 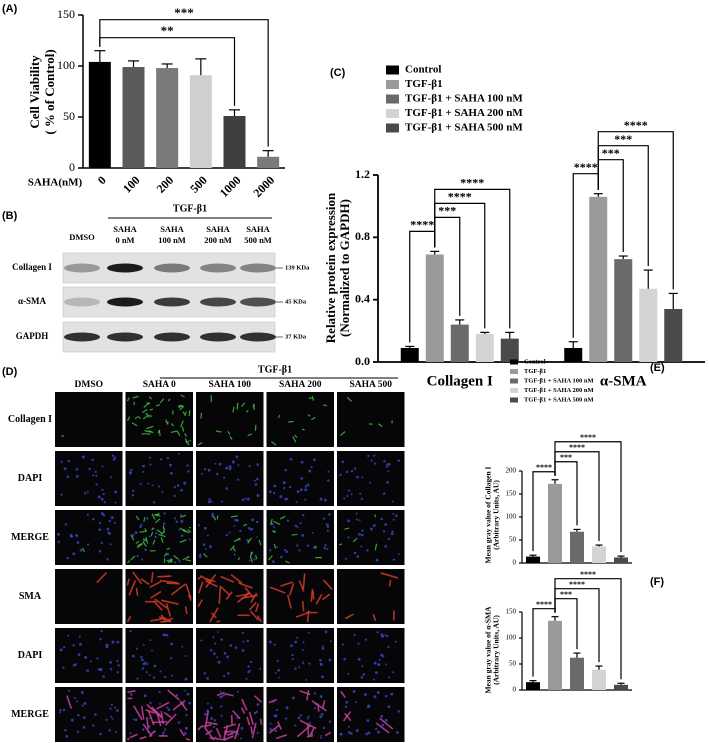 What do you see at coordinates (559, 390) in the screenshot?
I see `legend-label: TGF-β1 + SAHA 200 nM` at bounding box center [559, 390].